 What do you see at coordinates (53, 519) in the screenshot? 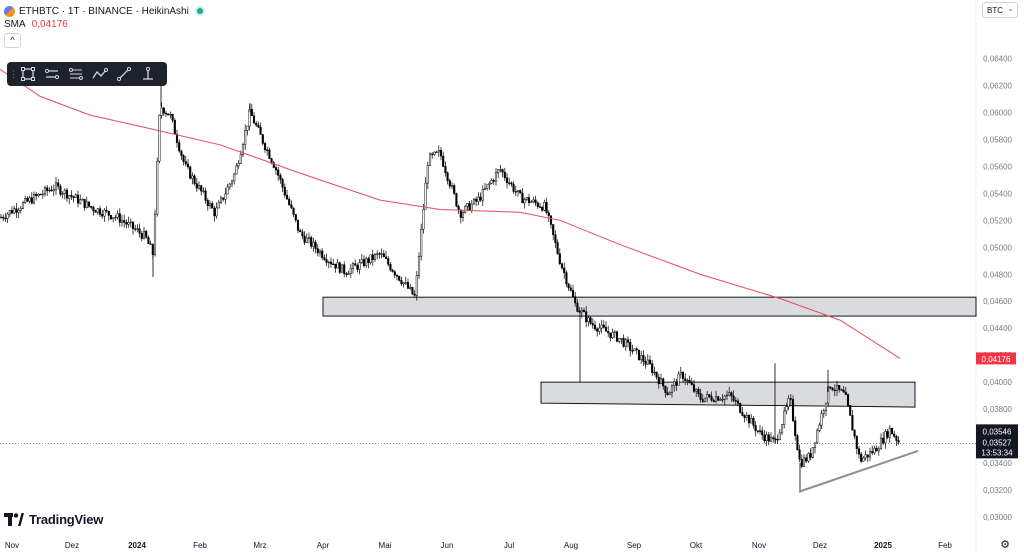
I see `tradingview-logo: TradingView` at bounding box center [53, 519].